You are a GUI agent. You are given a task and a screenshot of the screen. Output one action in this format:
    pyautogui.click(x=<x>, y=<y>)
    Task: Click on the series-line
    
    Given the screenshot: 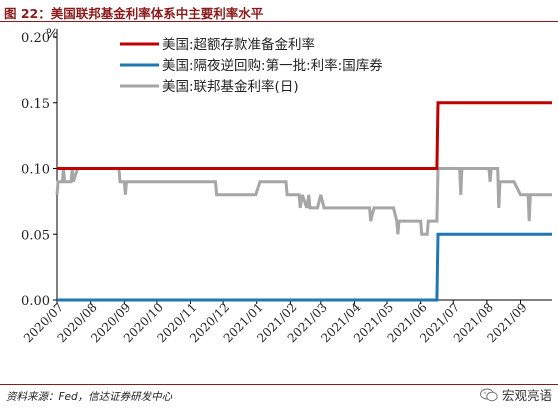 What is the action you would take?
    pyautogui.click(x=304, y=135)
    